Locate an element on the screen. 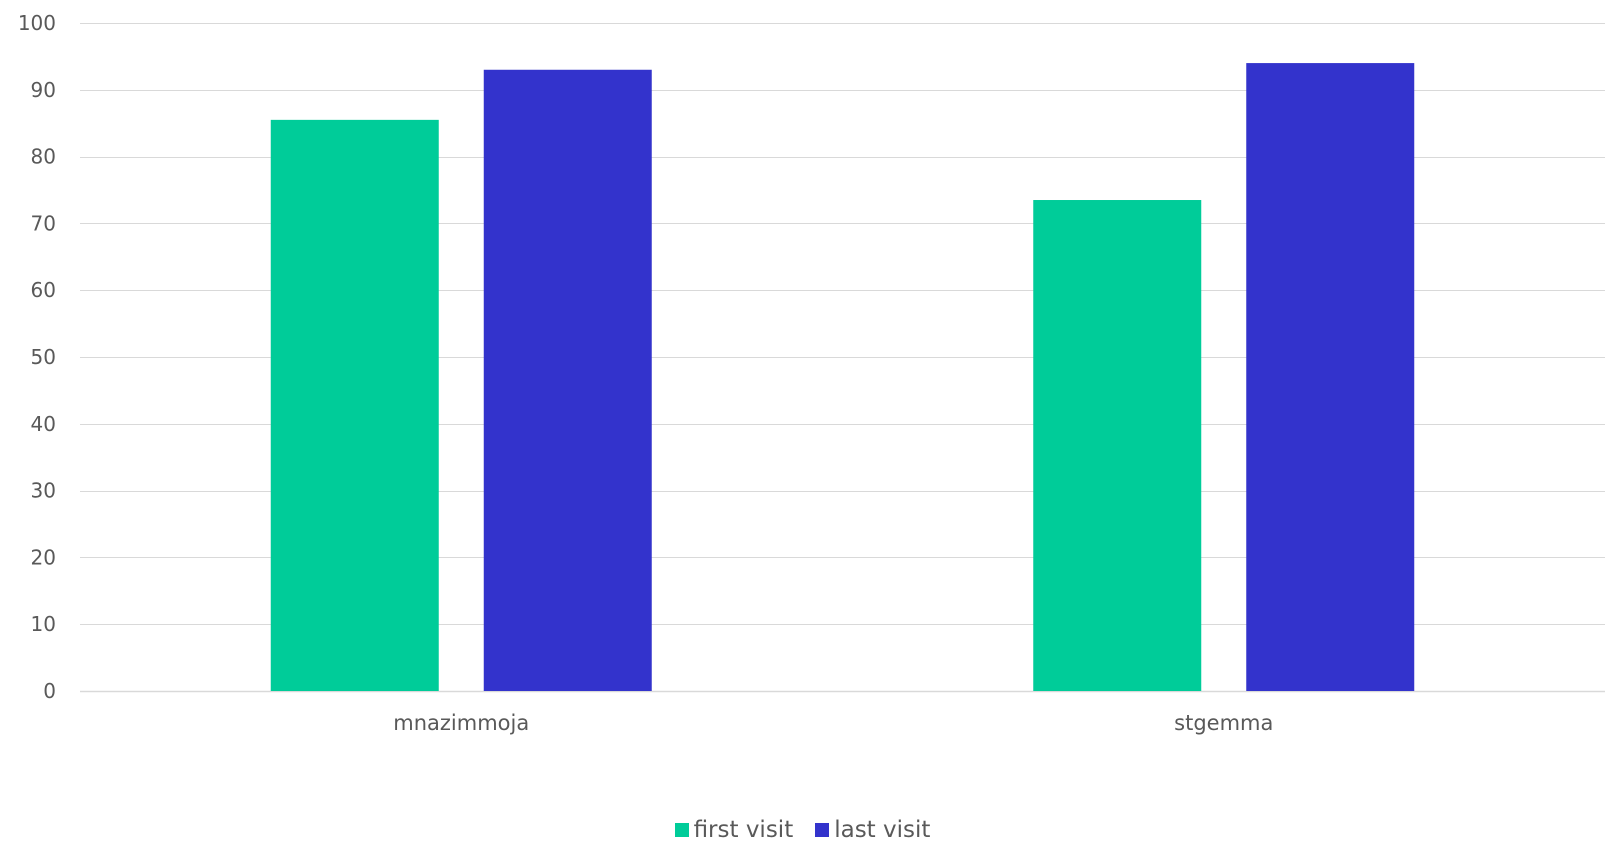 Image resolution: width=1605 pixels, height=843 pixels. legend-label-last-visit: last visit is located at coordinates (882, 830).